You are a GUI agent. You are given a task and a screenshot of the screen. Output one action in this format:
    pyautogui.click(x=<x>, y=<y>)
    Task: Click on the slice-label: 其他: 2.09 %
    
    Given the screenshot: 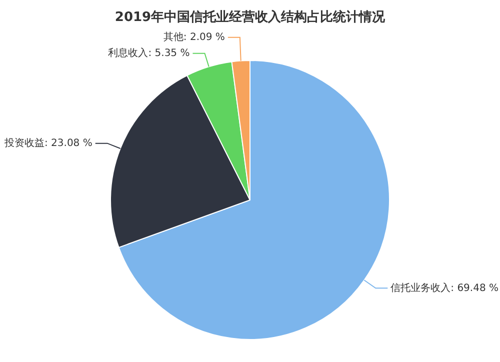 What is the action you would take?
    pyautogui.click(x=194, y=36)
    